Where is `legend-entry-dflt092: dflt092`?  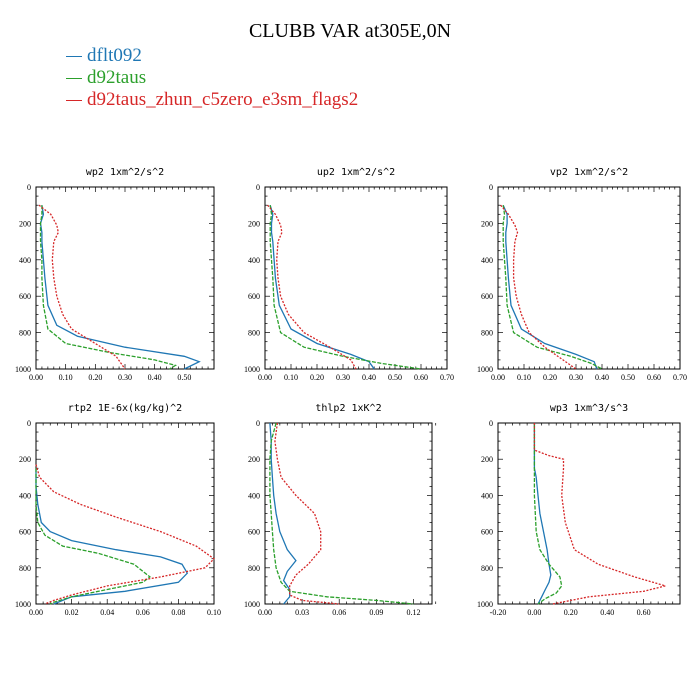 legend-entry-dflt092: dflt092 is located at coordinates (104, 56).